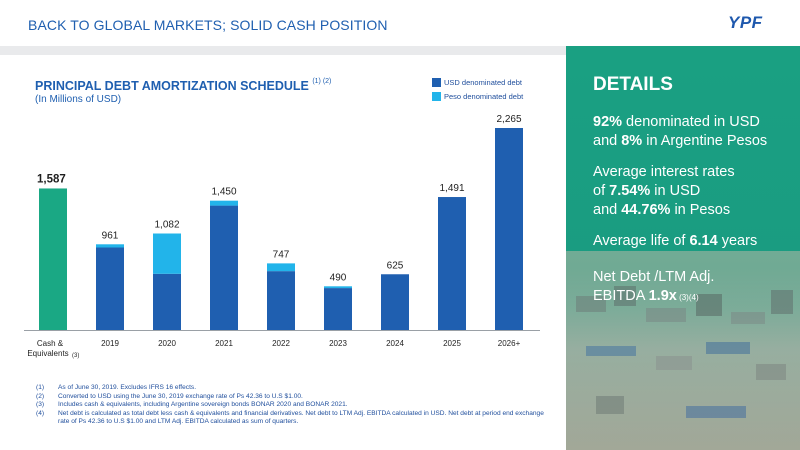  What do you see at coordinates (683, 350) in the screenshot?
I see `oilfield-photo` at bounding box center [683, 350].